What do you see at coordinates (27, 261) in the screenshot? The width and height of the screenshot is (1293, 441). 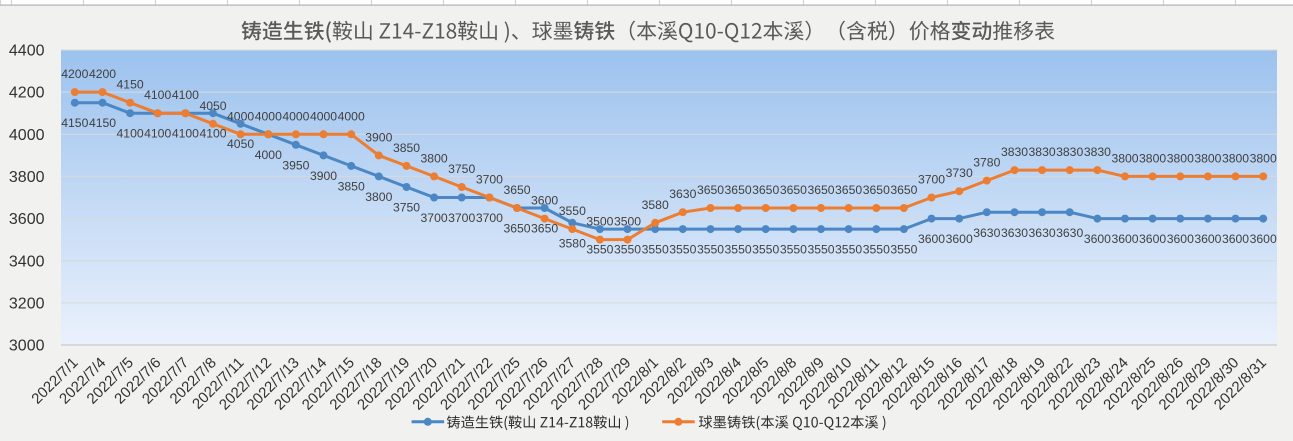 I see `svg-text: 3400` at bounding box center [27, 261].